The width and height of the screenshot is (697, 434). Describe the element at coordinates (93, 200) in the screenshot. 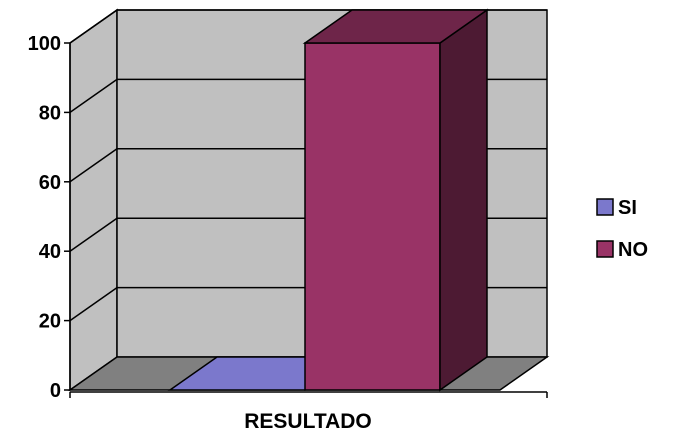

I see `chart-side-wall` at that location.